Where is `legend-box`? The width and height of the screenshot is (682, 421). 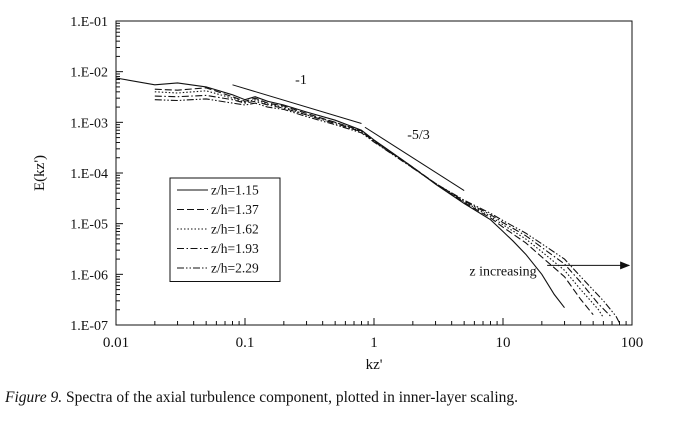 legend-box is located at coordinates (225, 229).